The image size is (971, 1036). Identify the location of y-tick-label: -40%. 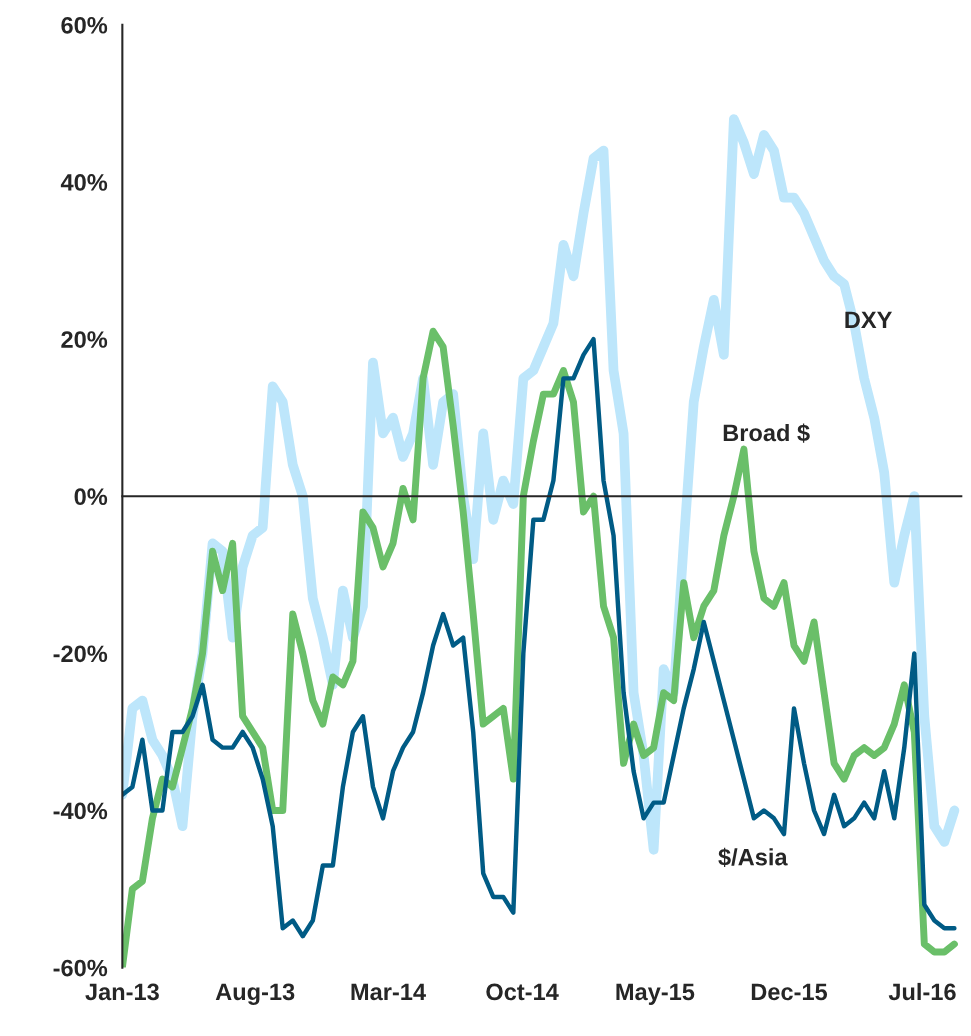
(80, 811).